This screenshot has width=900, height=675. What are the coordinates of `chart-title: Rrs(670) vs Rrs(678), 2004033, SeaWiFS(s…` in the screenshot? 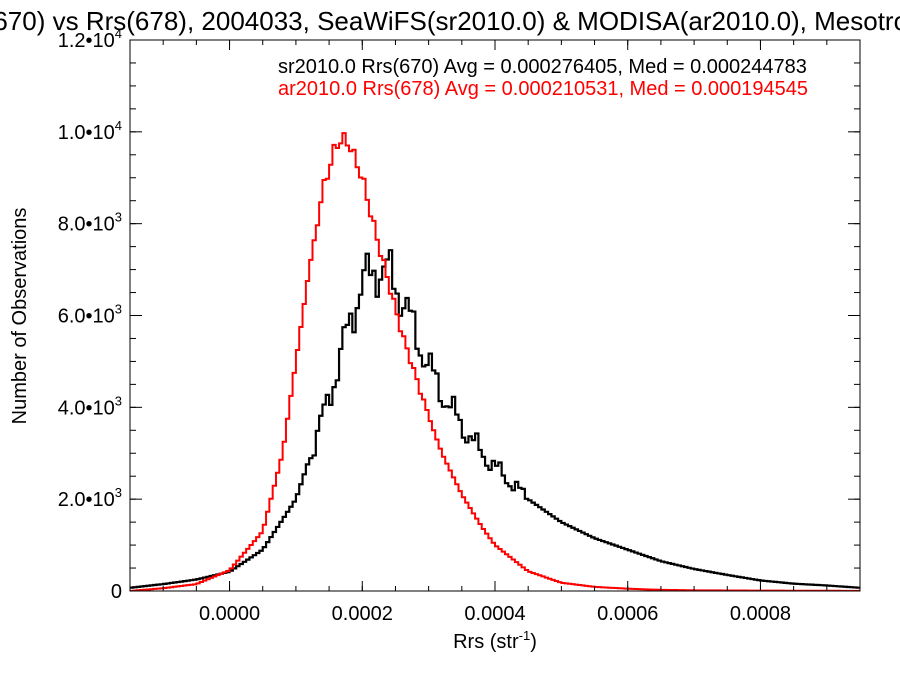 It's located at (450, 21).